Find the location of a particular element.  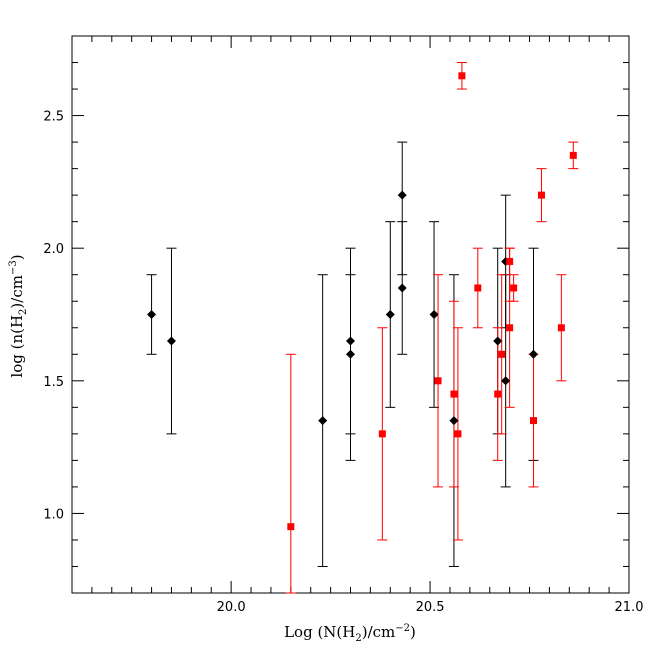

y-tick-label: 1.0 is located at coordinates (53, 514).